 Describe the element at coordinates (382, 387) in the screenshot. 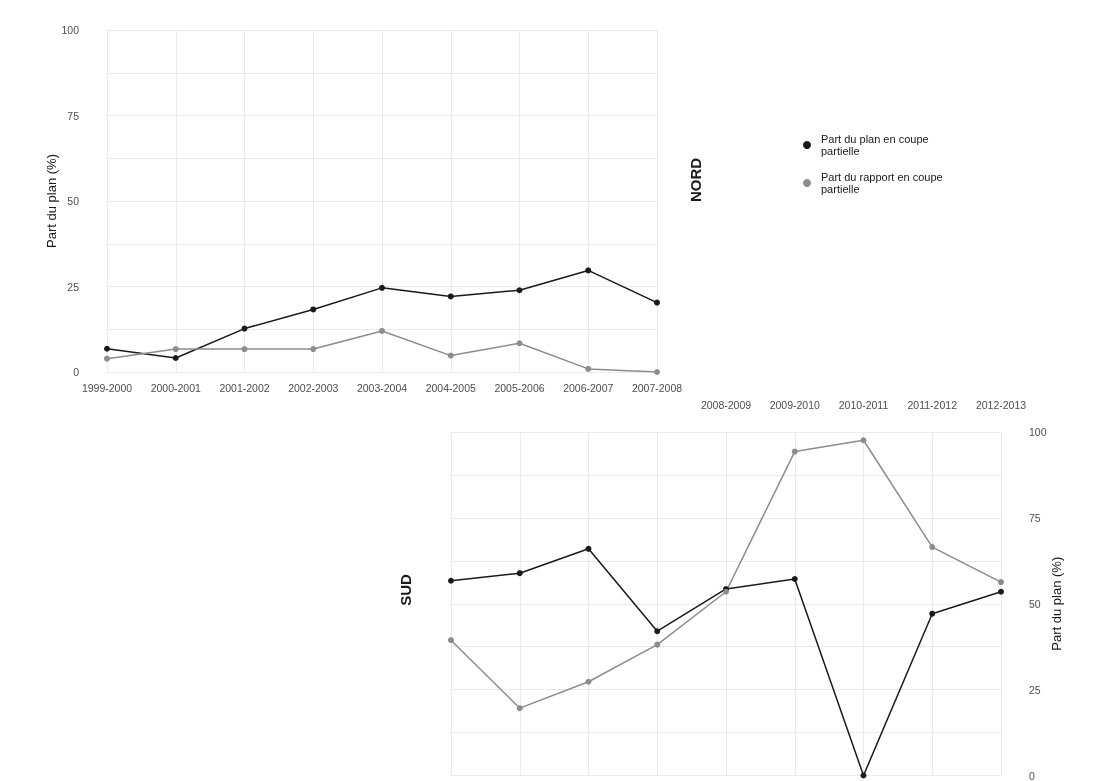

I see `x-tick-label: 2003-2004` at that location.